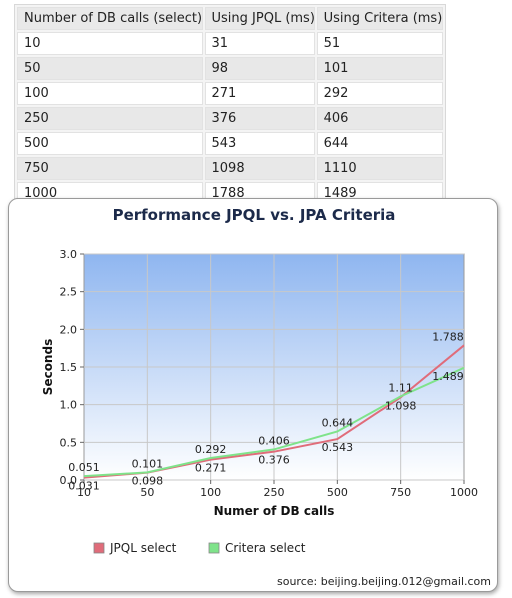 The width and height of the screenshot is (512, 598). I want to click on table-cell: 101, so click(379, 68).